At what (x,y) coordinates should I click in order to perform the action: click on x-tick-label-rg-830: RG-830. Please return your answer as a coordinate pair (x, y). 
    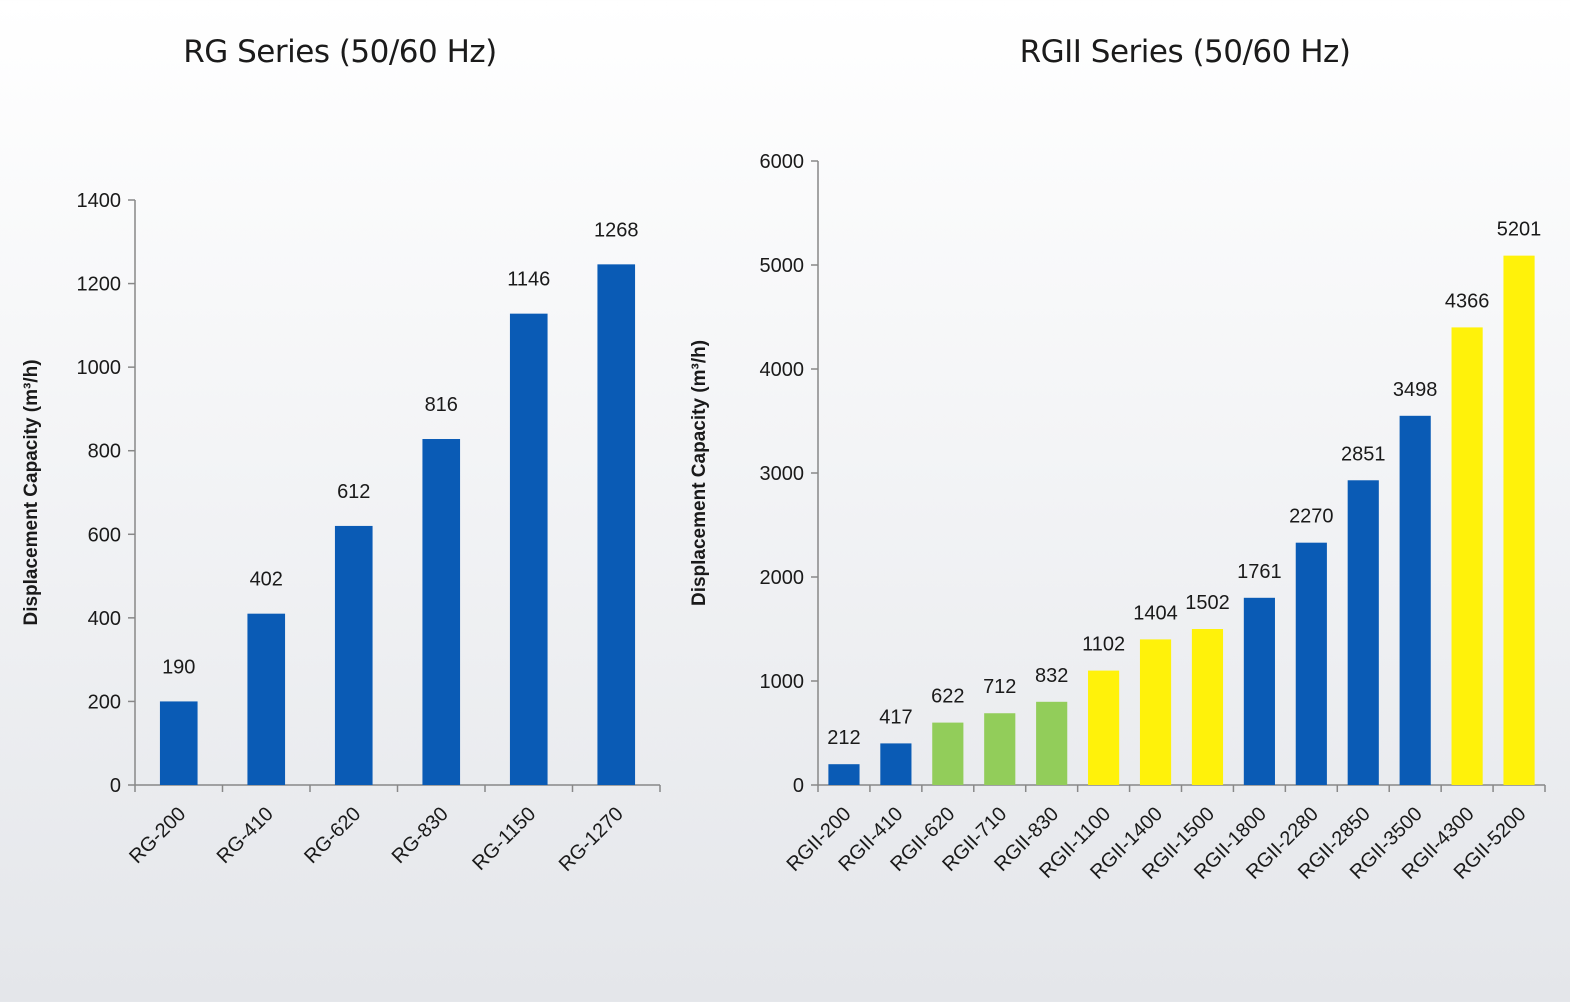
    Looking at the image, I should click on (420, 835).